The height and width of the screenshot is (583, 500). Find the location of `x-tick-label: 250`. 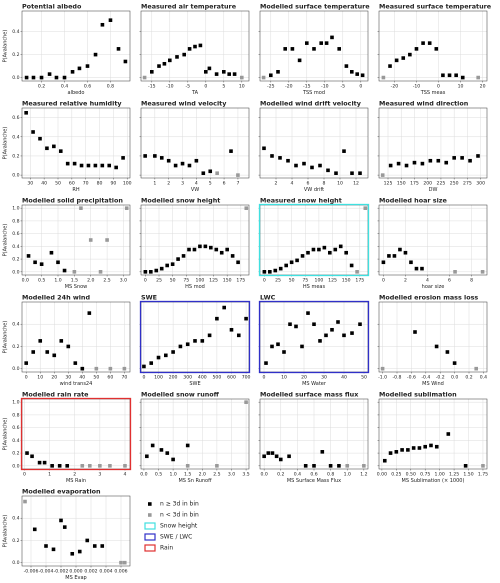

x-tick-label: 250 is located at coordinates (454, 184).